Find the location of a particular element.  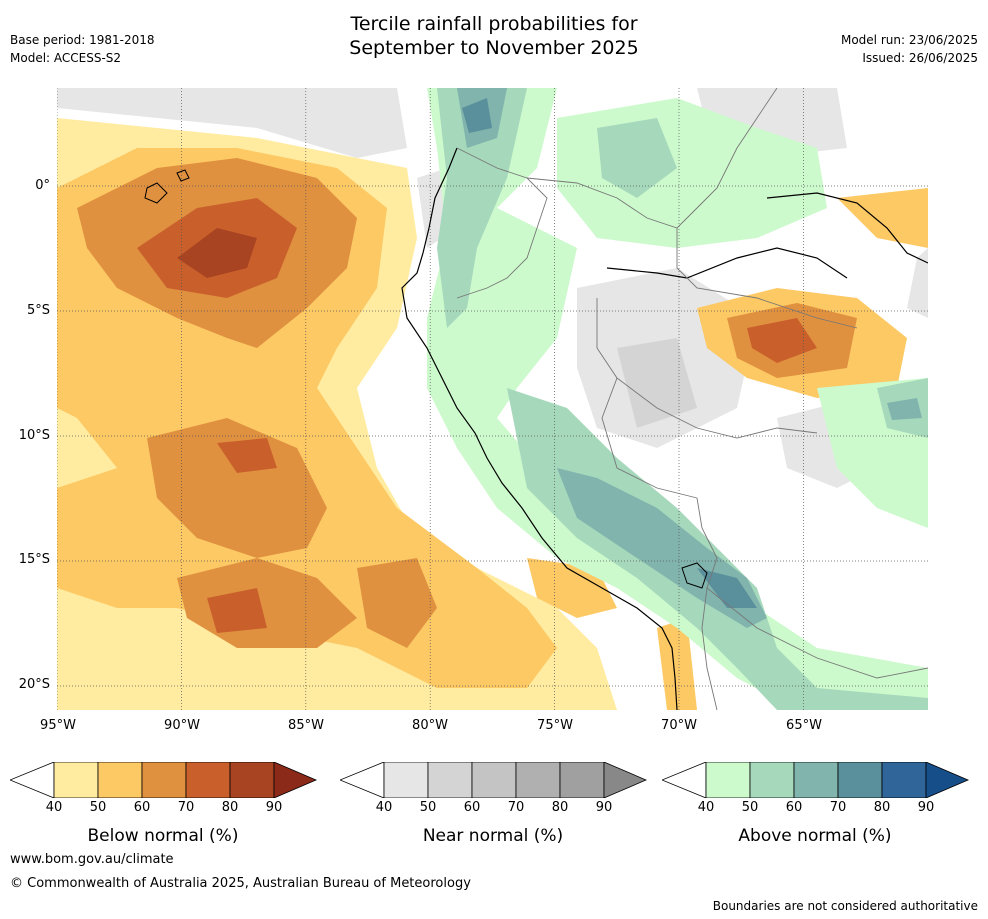

cb-near-tick-70: 70 is located at coordinates (516, 807).